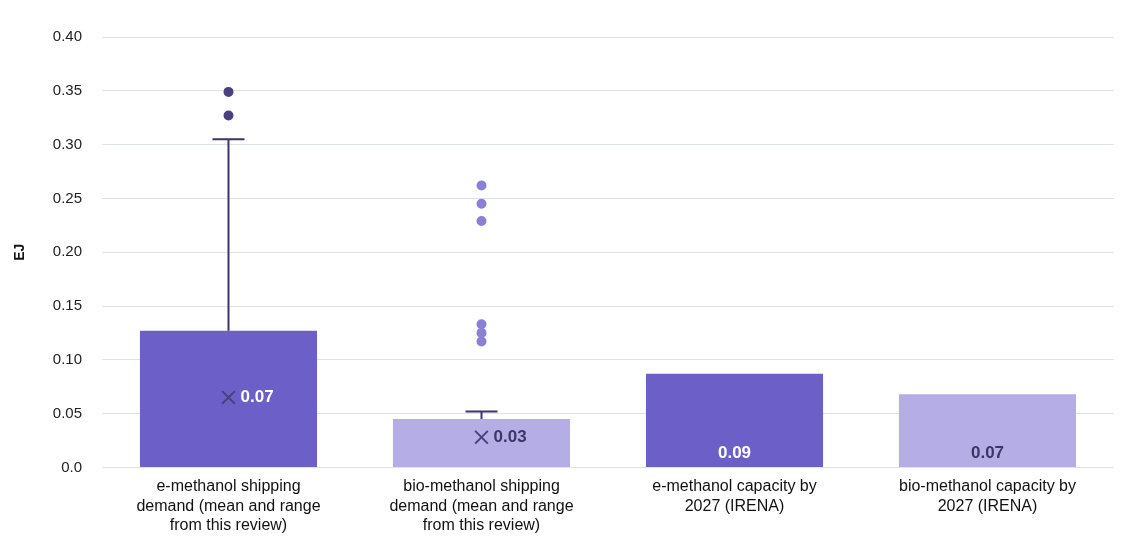 Image resolution: width=1133 pixels, height=553 pixels. What do you see at coordinates (734, 495) in the screenshot?
I see `x-tick-label: e-methanol capacity by 2027 (IRENA)` at bounding box center [734, 495].